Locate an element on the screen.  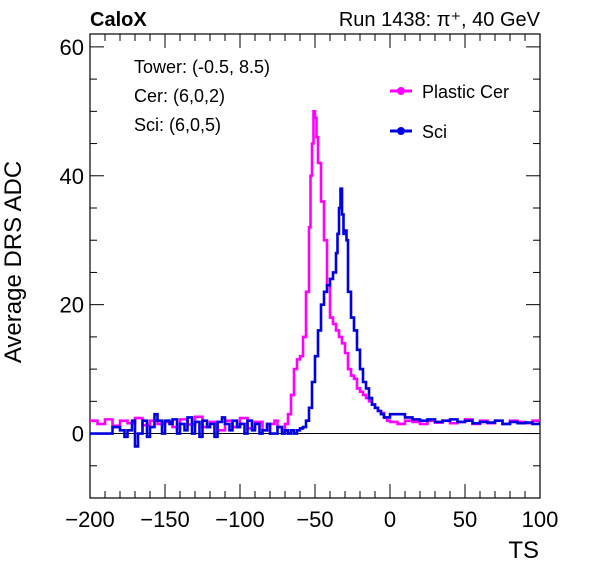
legend: Plastic Cer Sci is located at coordinates (449, 112).